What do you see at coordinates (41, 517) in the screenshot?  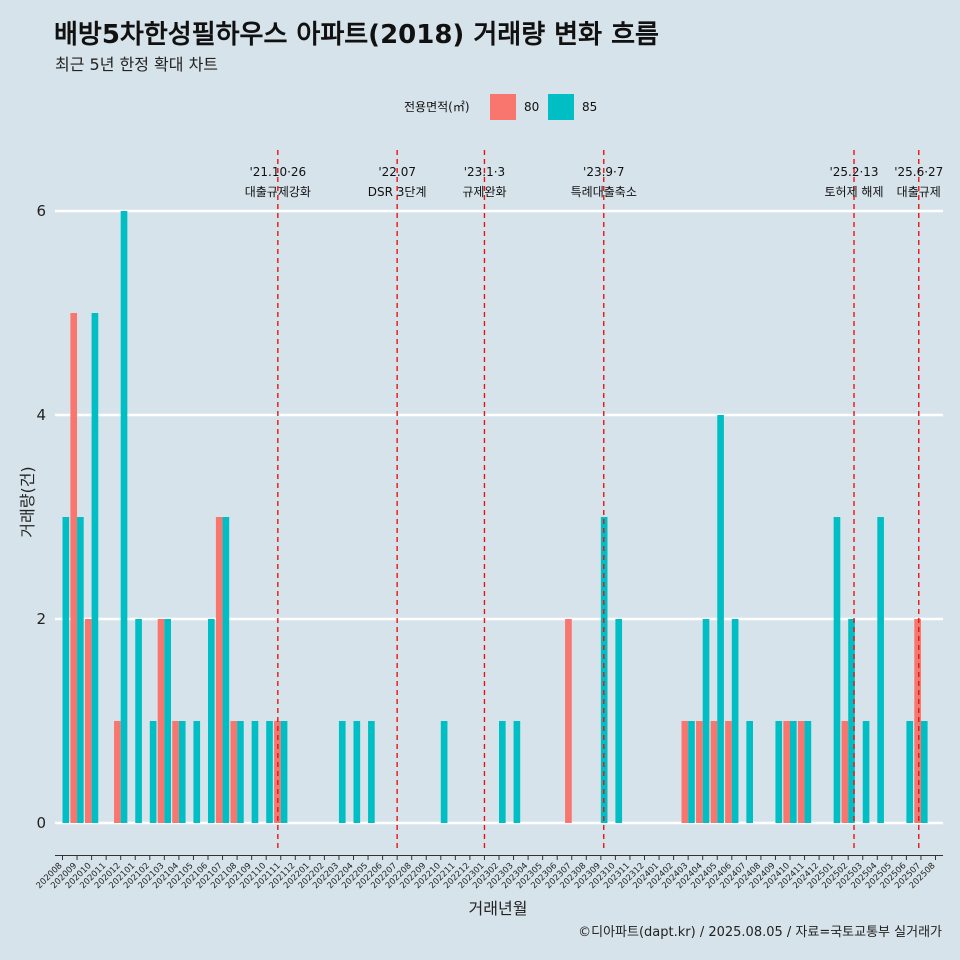 I see `y-axis: 0 2 4 6` at bounding box center [41, 517].